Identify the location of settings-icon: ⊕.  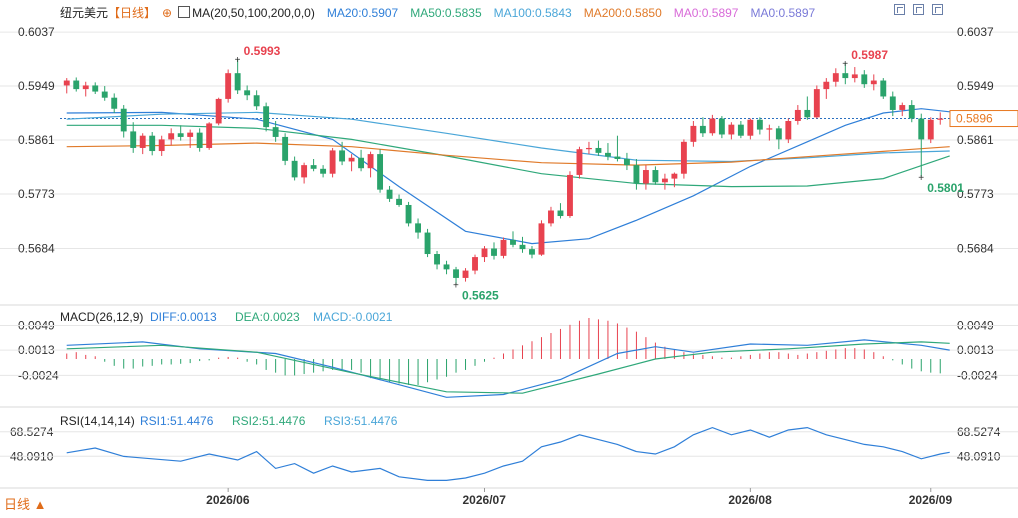
(167, 13).